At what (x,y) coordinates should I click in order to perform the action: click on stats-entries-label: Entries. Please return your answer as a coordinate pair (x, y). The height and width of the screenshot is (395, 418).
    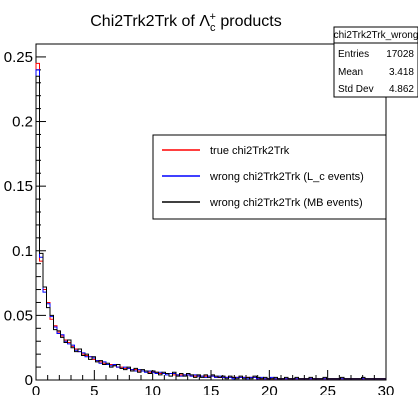
    Looking at the image, I should click on (353, 54).